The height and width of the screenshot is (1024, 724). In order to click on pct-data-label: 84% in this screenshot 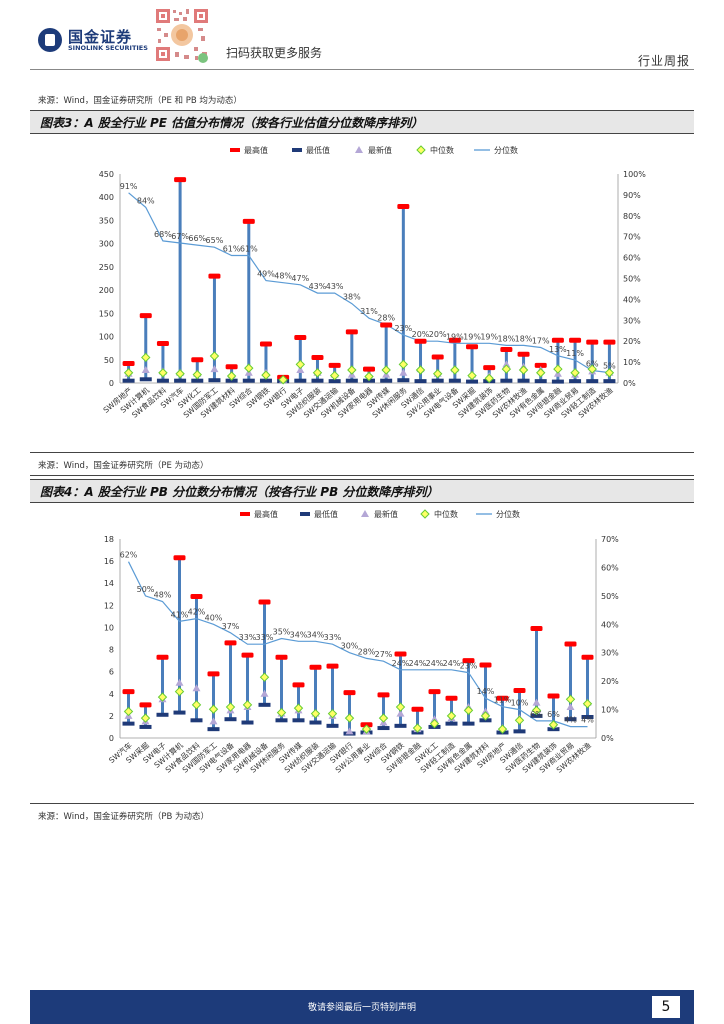, I will do `click(146, 200)`.